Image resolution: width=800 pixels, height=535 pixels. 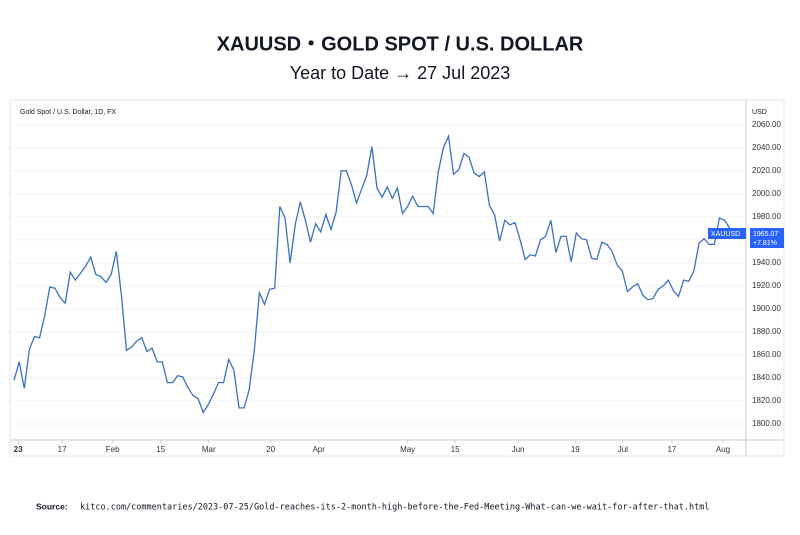 I want to click on x-tick-label: Apr, so click(x=318, y=449).